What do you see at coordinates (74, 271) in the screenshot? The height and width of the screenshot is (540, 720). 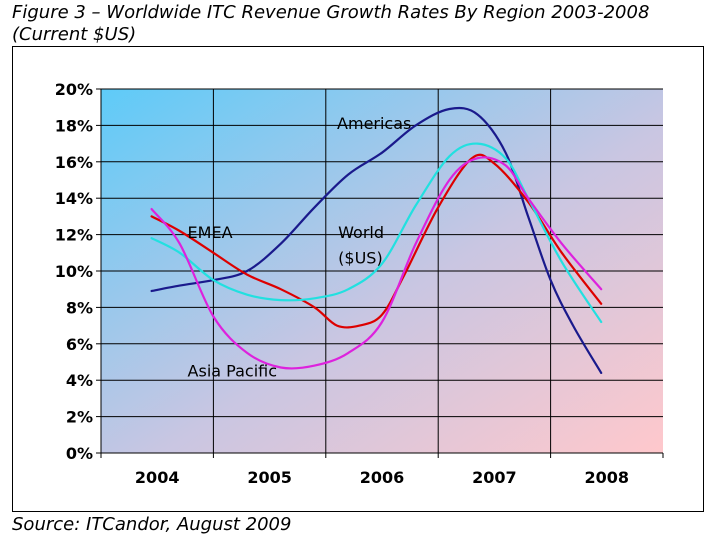 I see `y-tick-label: 10%` at bounding box center [74, 271].